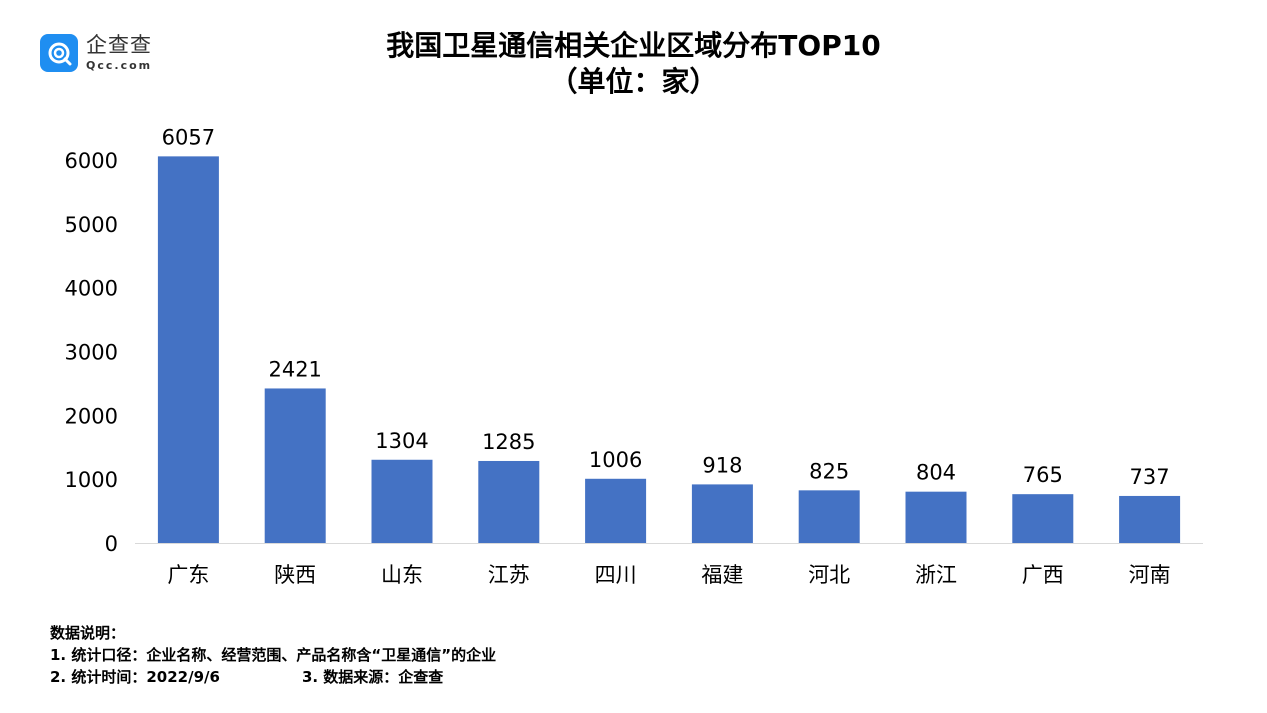  Describe the element at coordinates (1043, 575) in the screenshot. I see `category-label: 广西` at that location.